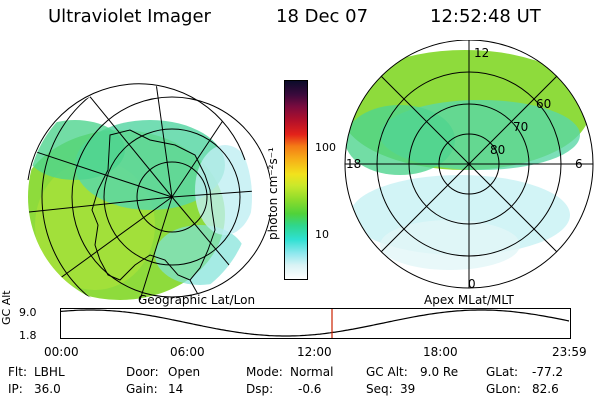 This screenshot has height=400, width=600. I want to click on gain-label: Gain:, so click(142, 389).